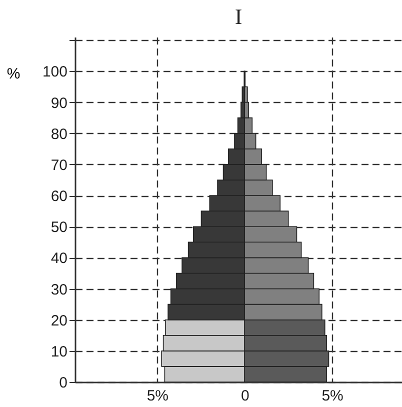 Image resolution: width=402 pixels, height=407 pixels. Describe the element at coordinates (59, 197) in the screenshot. I see `y-tick-label: 60` at that location.